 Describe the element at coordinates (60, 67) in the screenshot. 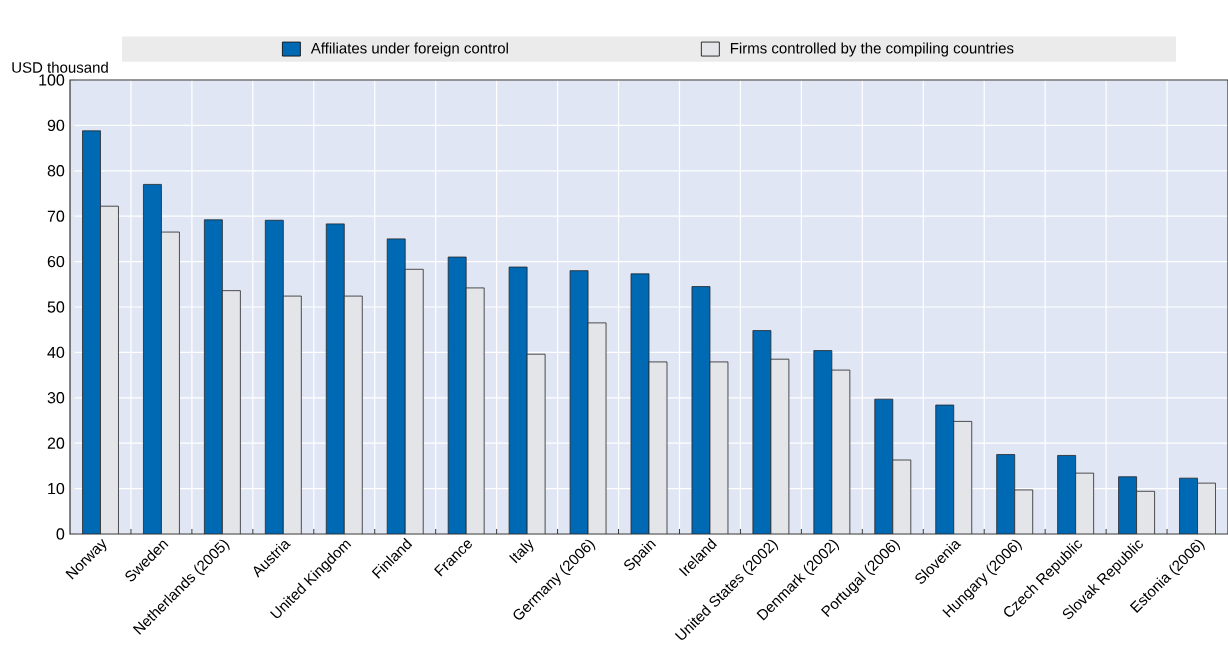

I see `y-axis-title: USD thousand` at that location.